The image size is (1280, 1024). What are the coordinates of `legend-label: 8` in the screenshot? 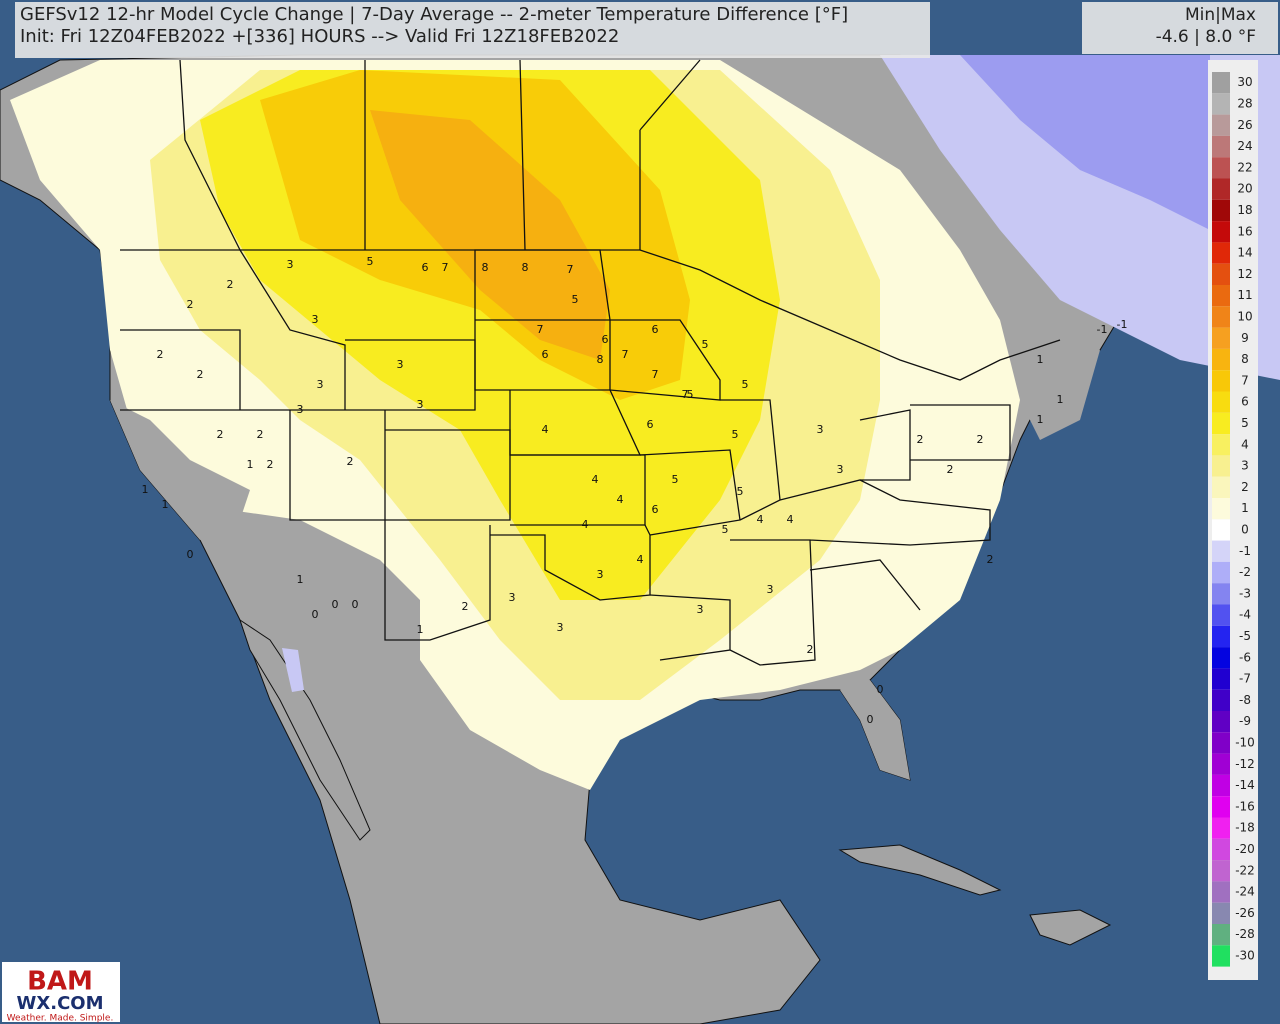 It's located at (1245, 359).